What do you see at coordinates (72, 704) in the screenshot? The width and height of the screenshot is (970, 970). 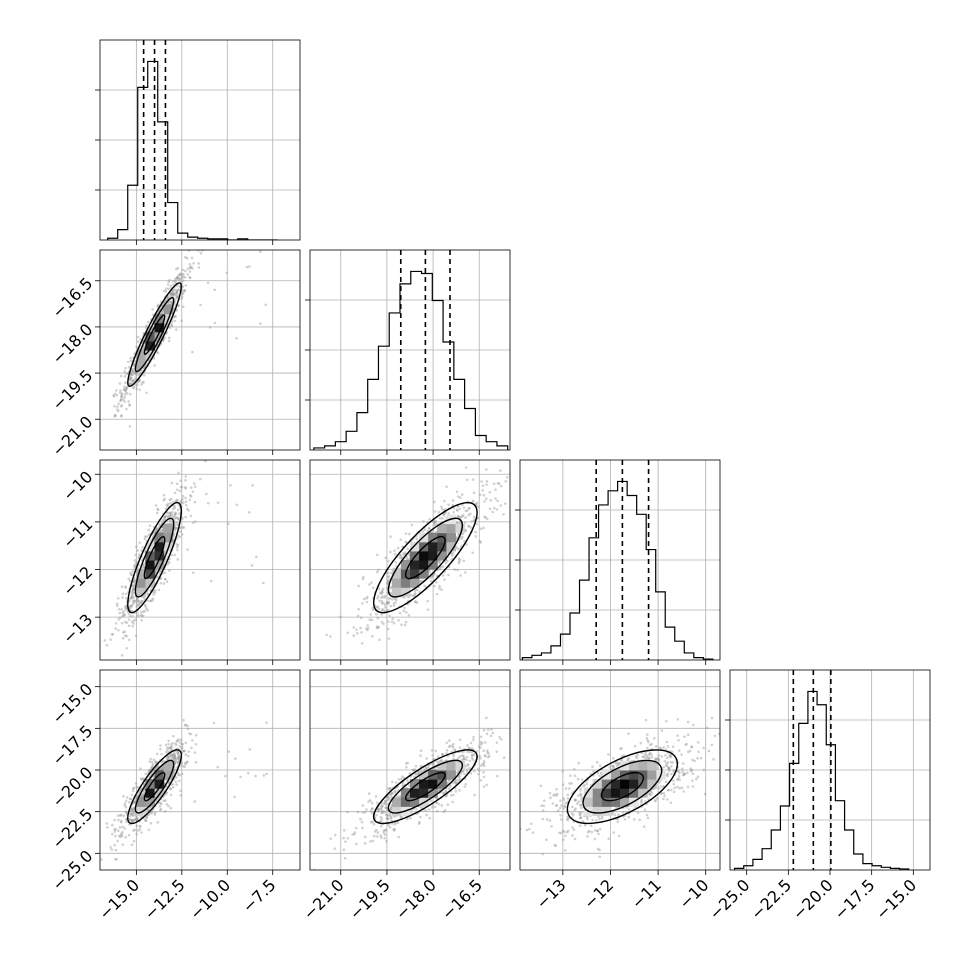 I see `y-tick-label: −15.0` at bounding box center [72, 704].